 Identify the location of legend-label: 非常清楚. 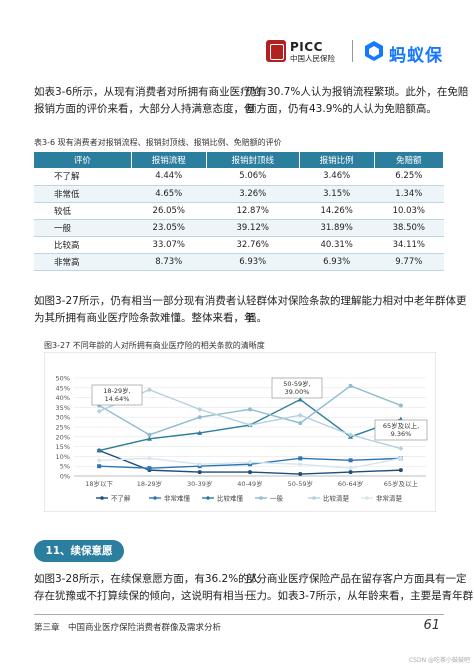
(389, 498).